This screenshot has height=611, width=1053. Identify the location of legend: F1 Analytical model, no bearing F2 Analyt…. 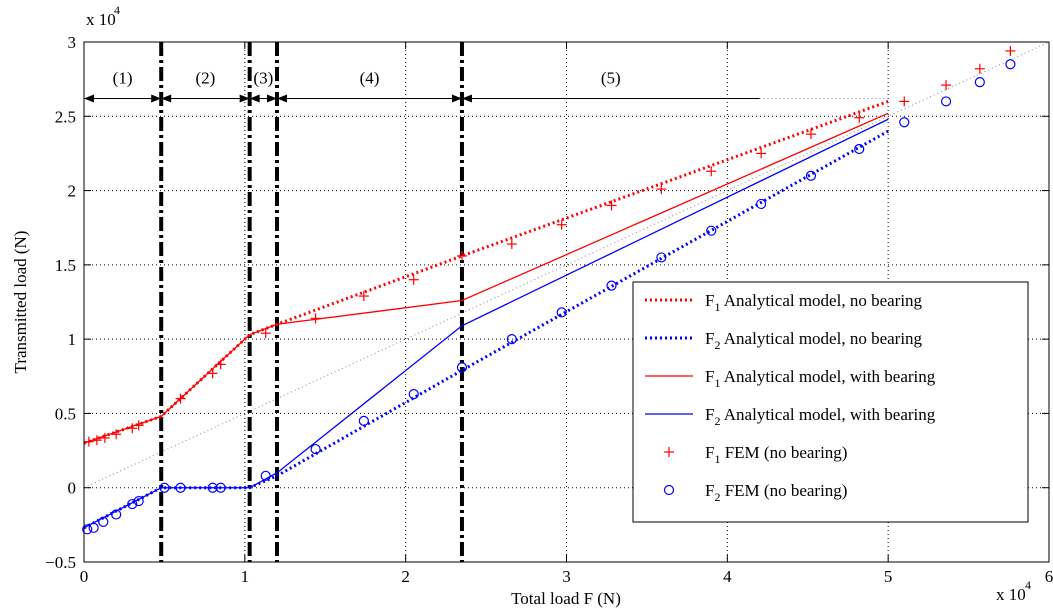
(830, 402).